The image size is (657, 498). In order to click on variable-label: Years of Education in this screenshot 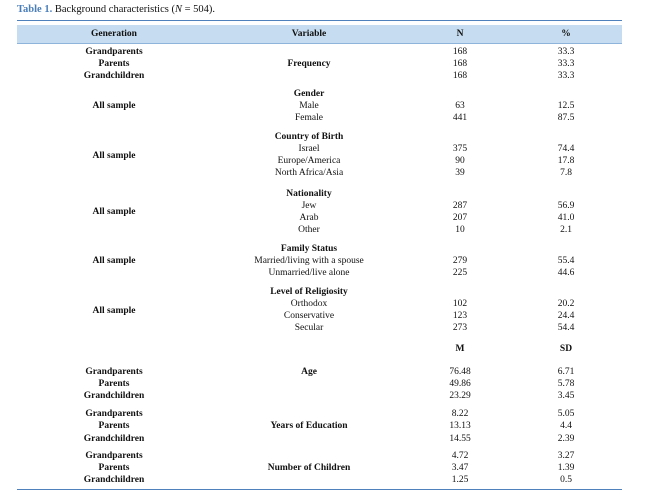, I will do `click(309, 426)`.